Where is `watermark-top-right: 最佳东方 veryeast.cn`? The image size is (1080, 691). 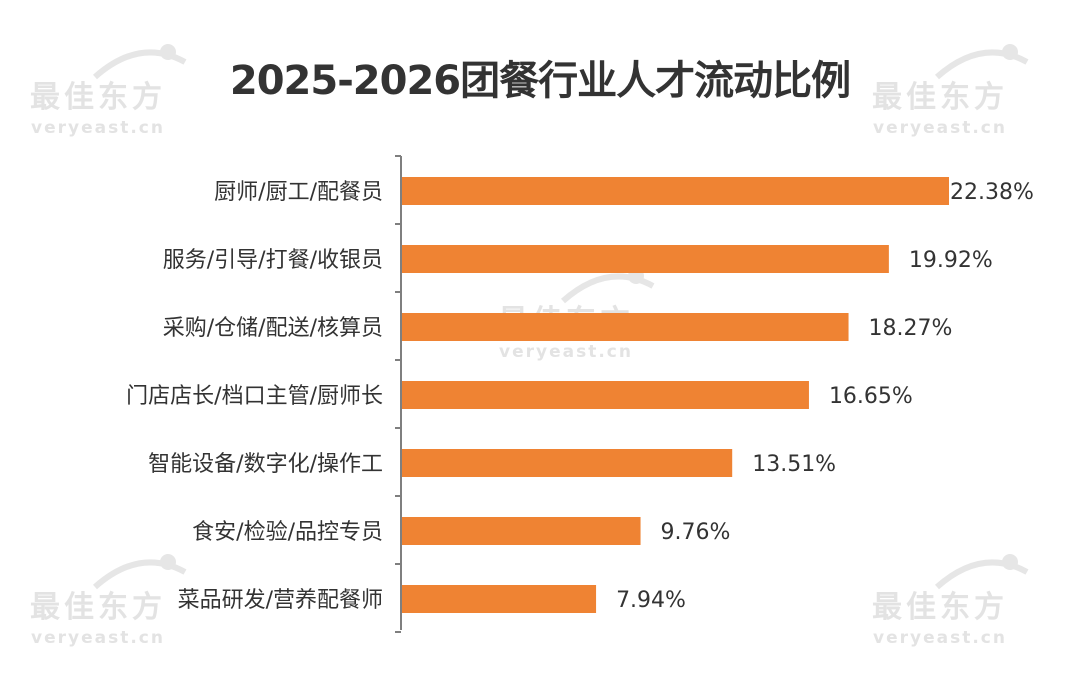 watermark-top-right: 最佳东方 veryeast.cn is located at coordinates (950, 91).